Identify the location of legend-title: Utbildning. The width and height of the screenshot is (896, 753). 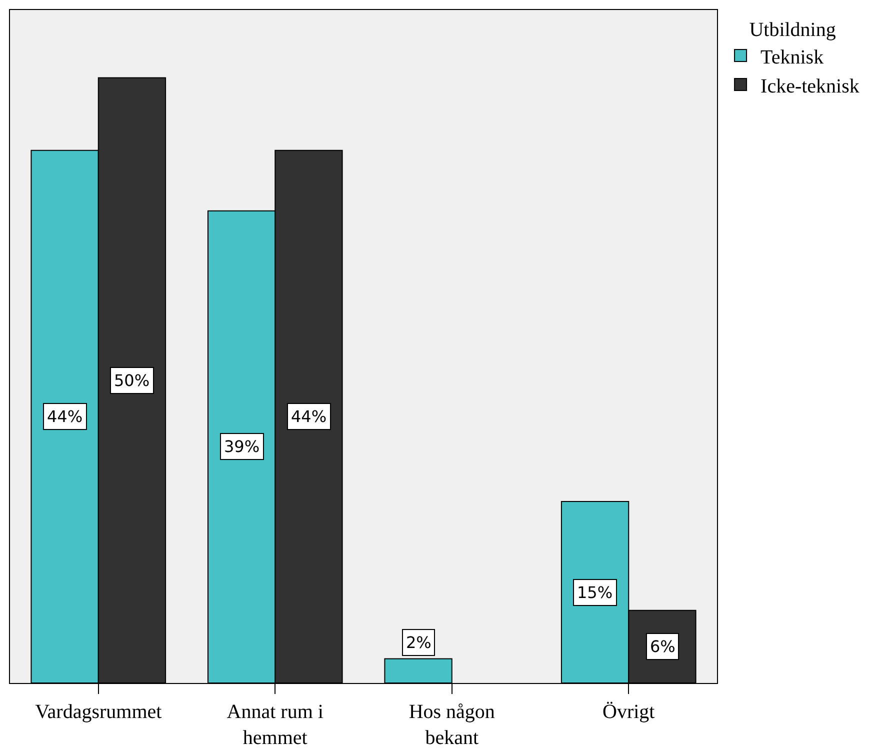
(792, 30).